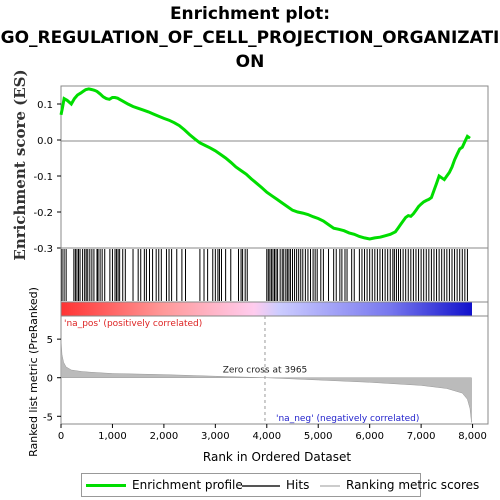  I want to click on metric-ytick-label: 0, so click(50, 379).